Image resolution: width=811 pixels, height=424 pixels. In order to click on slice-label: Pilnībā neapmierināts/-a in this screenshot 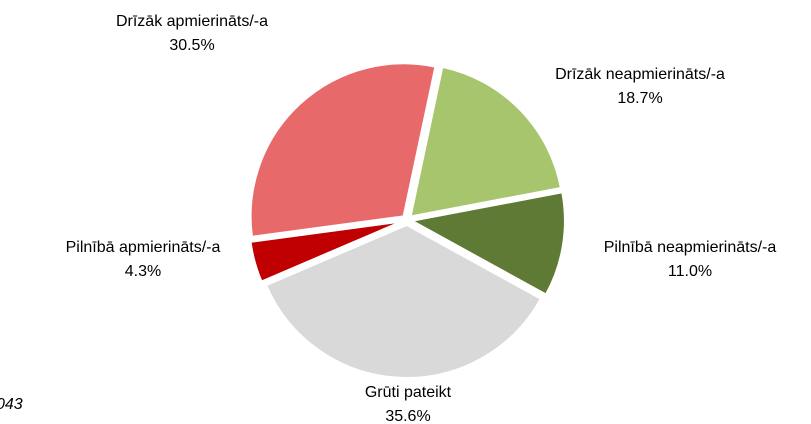, I will do `click(690, 247)`.